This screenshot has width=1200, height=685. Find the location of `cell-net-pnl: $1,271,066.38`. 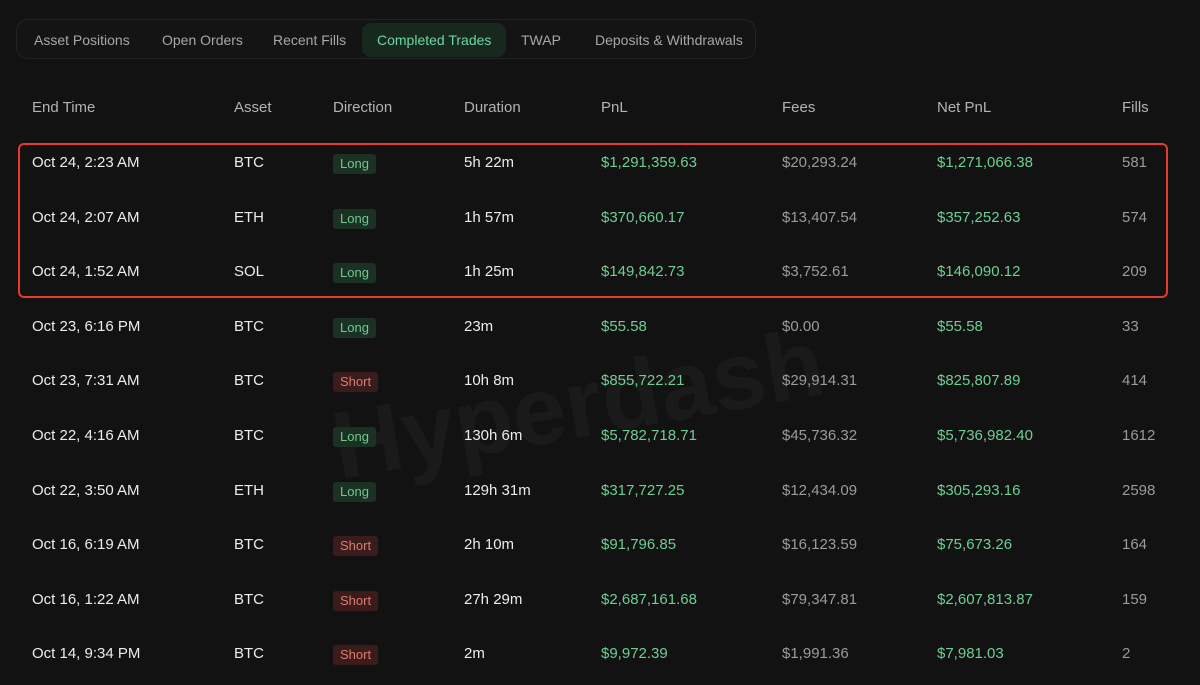

cell-net-pnl: $1,271,066.38 is located at coordinates (985, 162).